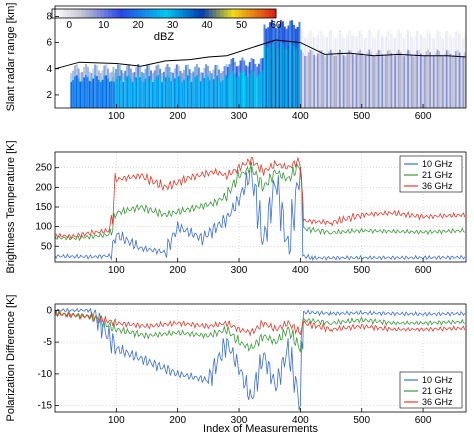 This screenshot has width=474, height=436. What do you see at coordinates (437, 380) in the screenshot?
I see `legend-label: 10 GHz` at bounding box center [437, 380].